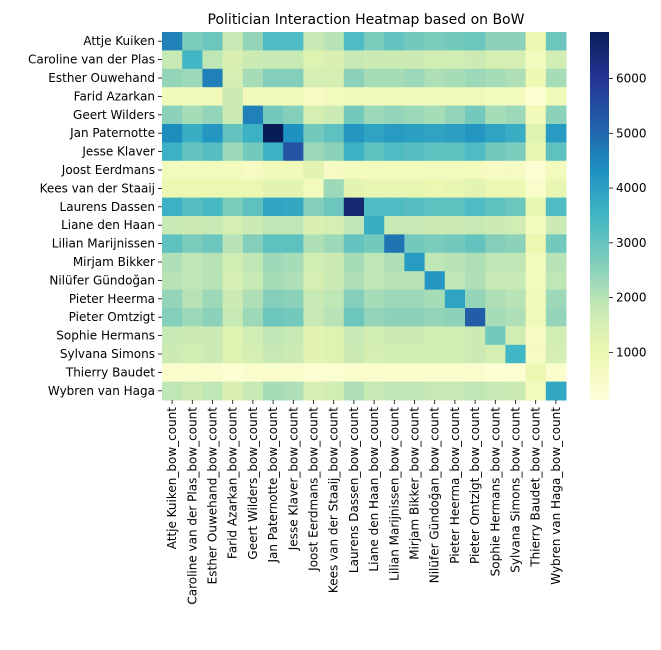  Describe the element at coordinates (631, 352) in the screenshot. I see `colorbar-tick-label: 1000` at that location.